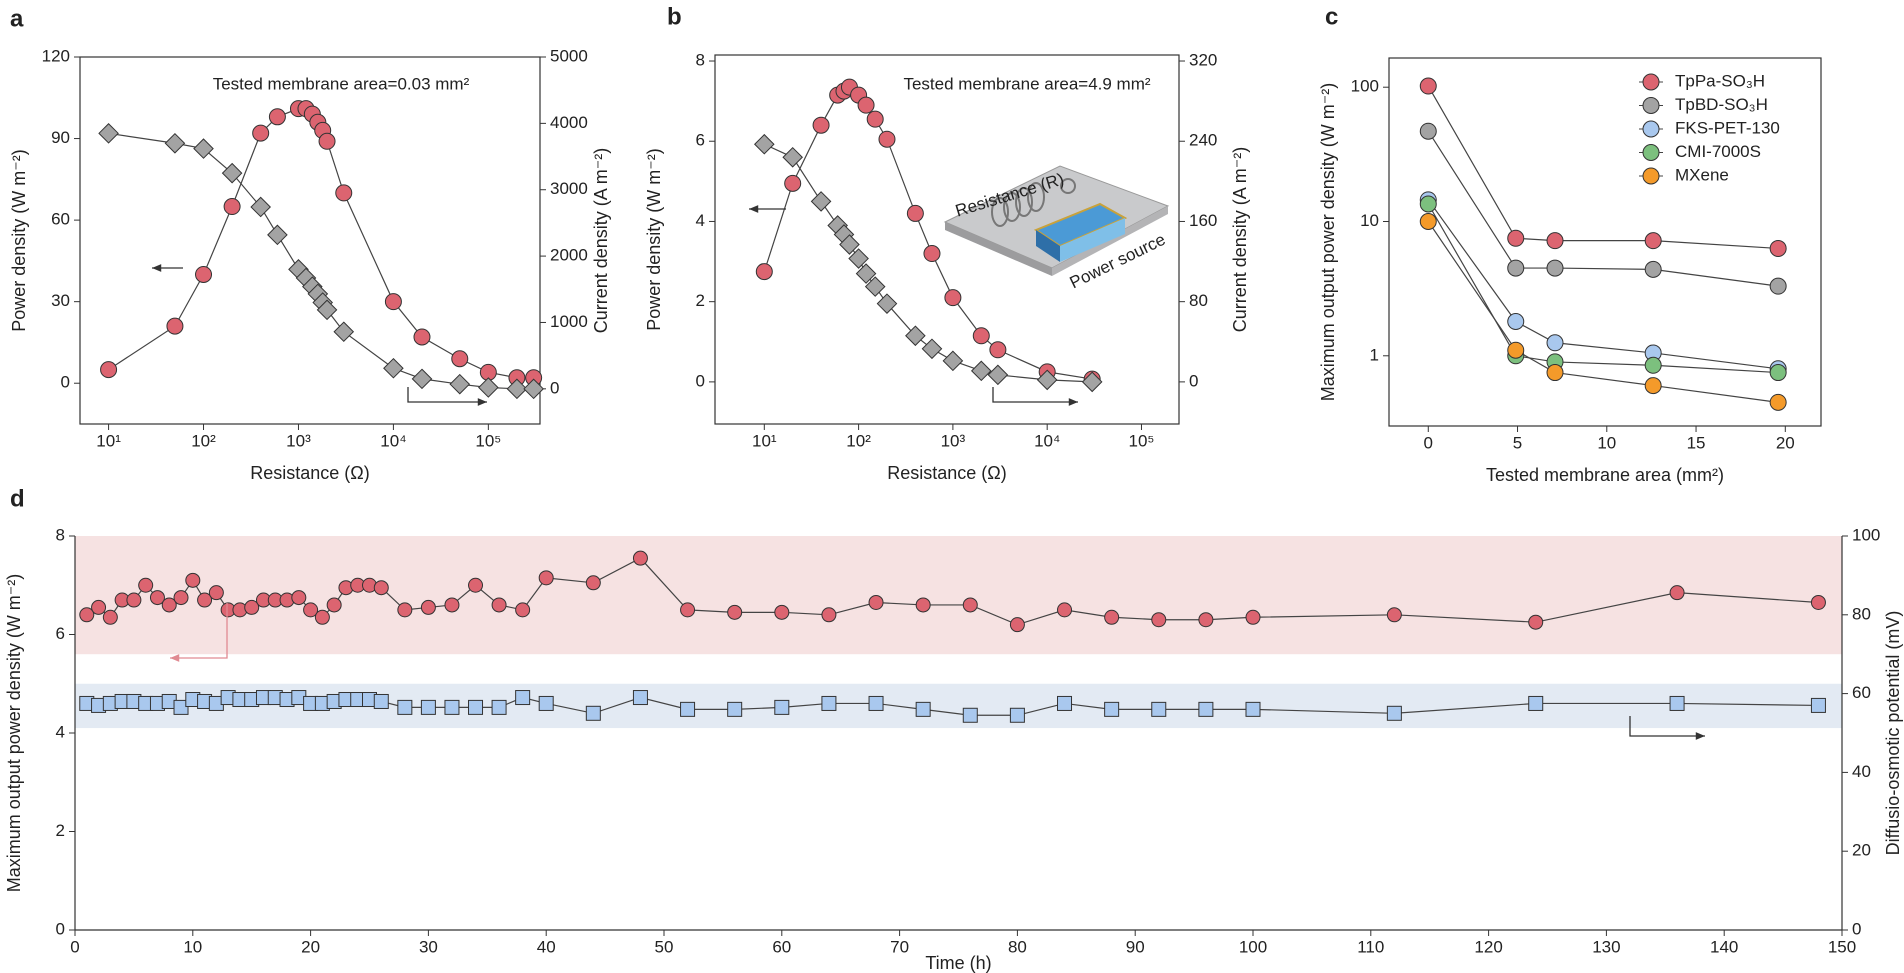  I want to click on y-axis-title: Power density (W m⁻²), so click(19, 240).